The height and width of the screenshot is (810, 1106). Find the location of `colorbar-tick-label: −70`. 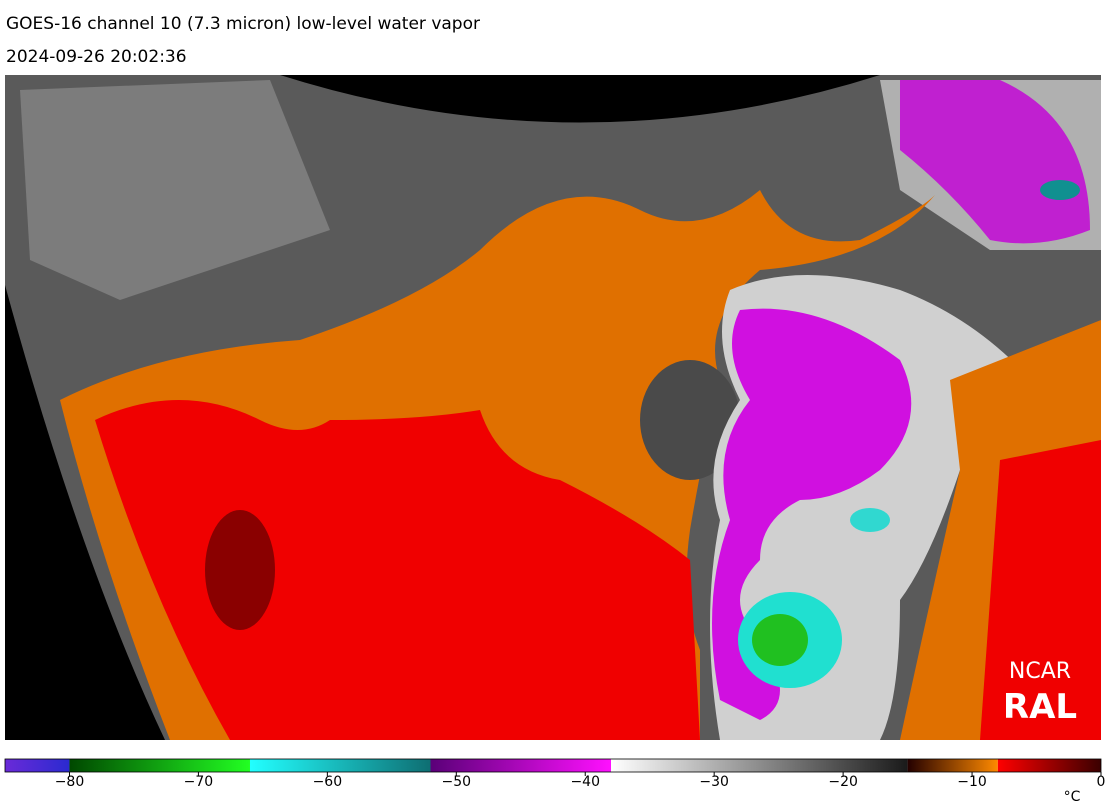

colorbar-tick-label: −70 is located at coordinates (199, 782).